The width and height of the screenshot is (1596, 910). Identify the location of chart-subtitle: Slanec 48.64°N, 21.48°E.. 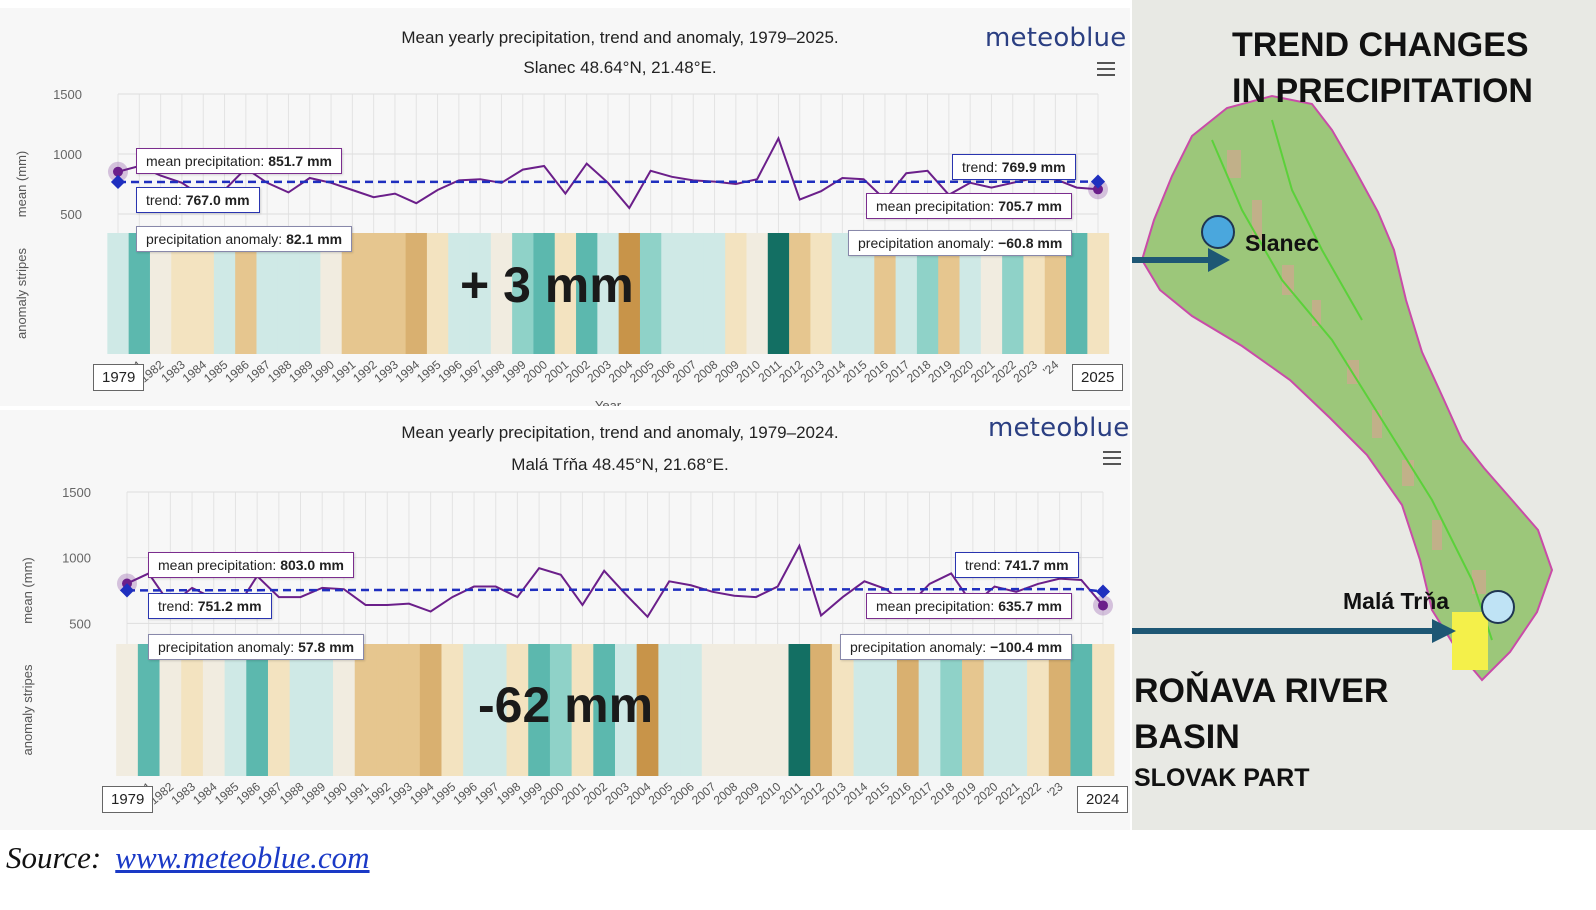
(620, 67).